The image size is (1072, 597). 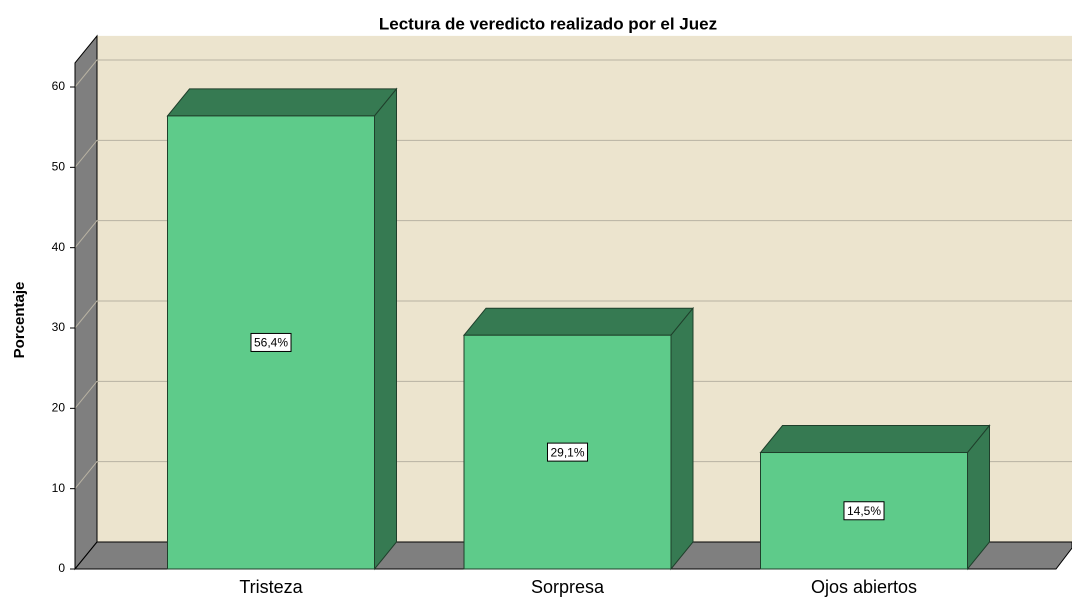 I want to click on data-label: 29,1%, so click(x=567, y=452).